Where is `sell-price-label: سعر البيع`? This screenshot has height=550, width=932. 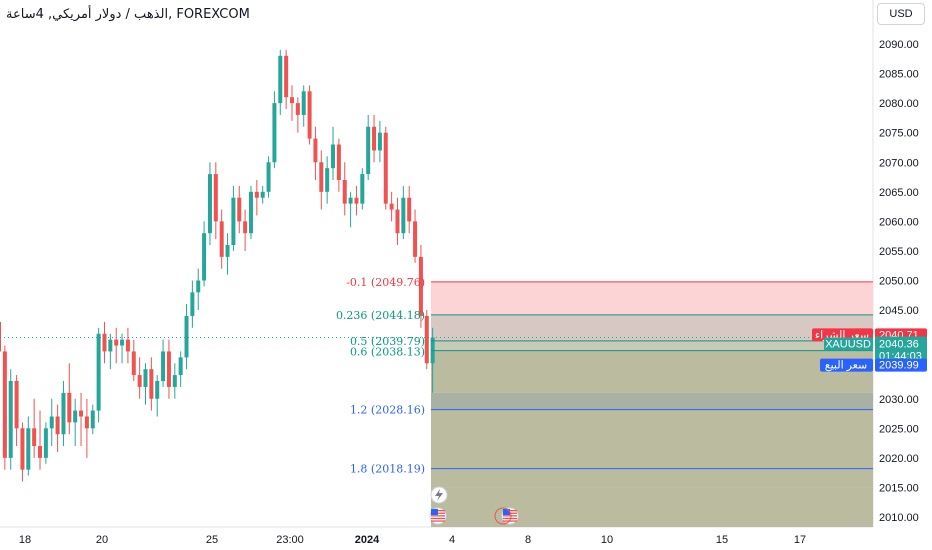
sell-price-label: سعر البيع is located at coordinates (846, 366).